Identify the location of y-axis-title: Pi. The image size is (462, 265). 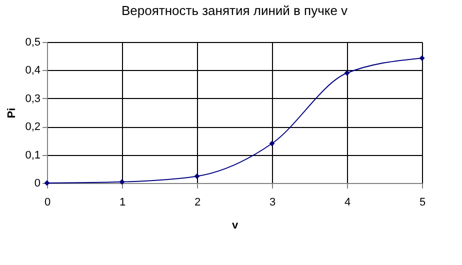
(12, 113).